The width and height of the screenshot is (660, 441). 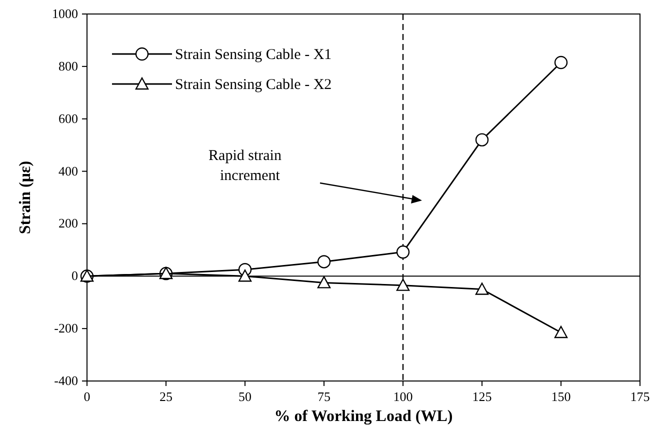 What do you see at coordinates (482, 396) in the screenshot?
I see `x-tick-label: 125` at bounding box center [482, 396].